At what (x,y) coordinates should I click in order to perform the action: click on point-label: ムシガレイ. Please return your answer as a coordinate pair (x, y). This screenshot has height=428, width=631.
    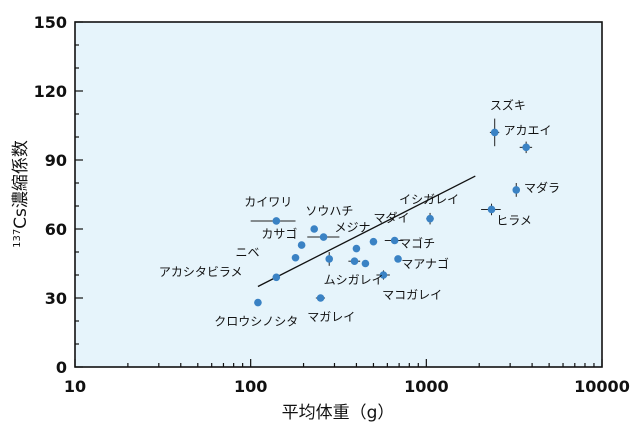
    Looking at the image, I should click on (354, 280).